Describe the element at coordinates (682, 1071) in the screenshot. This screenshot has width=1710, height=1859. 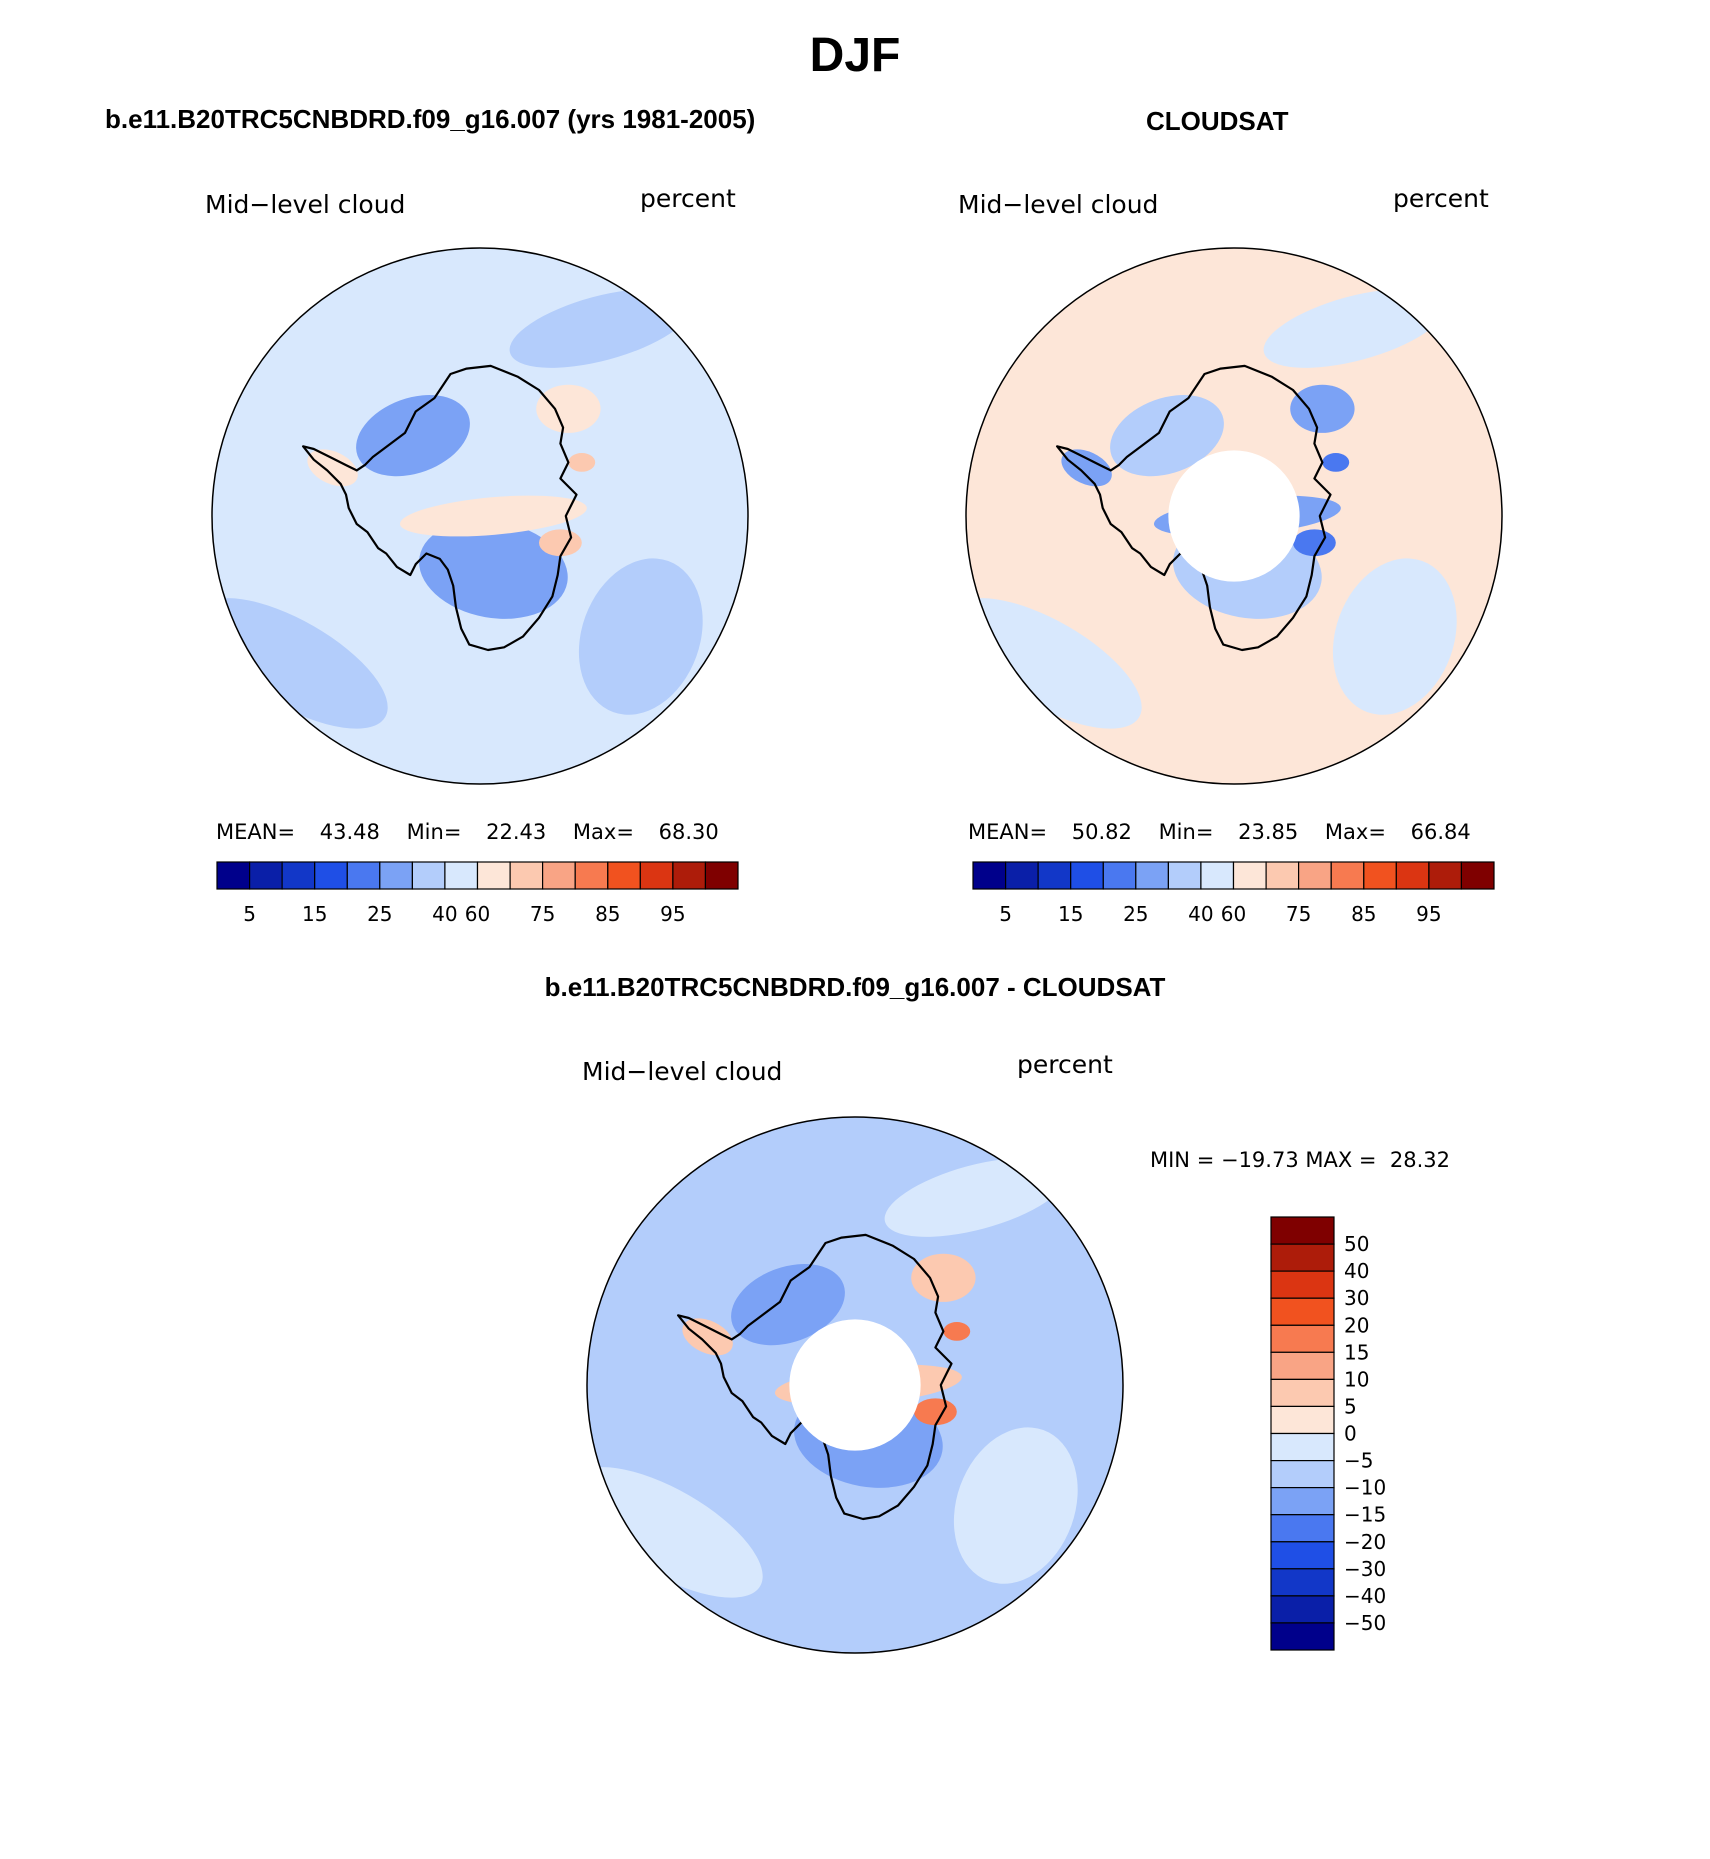
I see `difference-variable-label: Mid−level cloud` at that location.